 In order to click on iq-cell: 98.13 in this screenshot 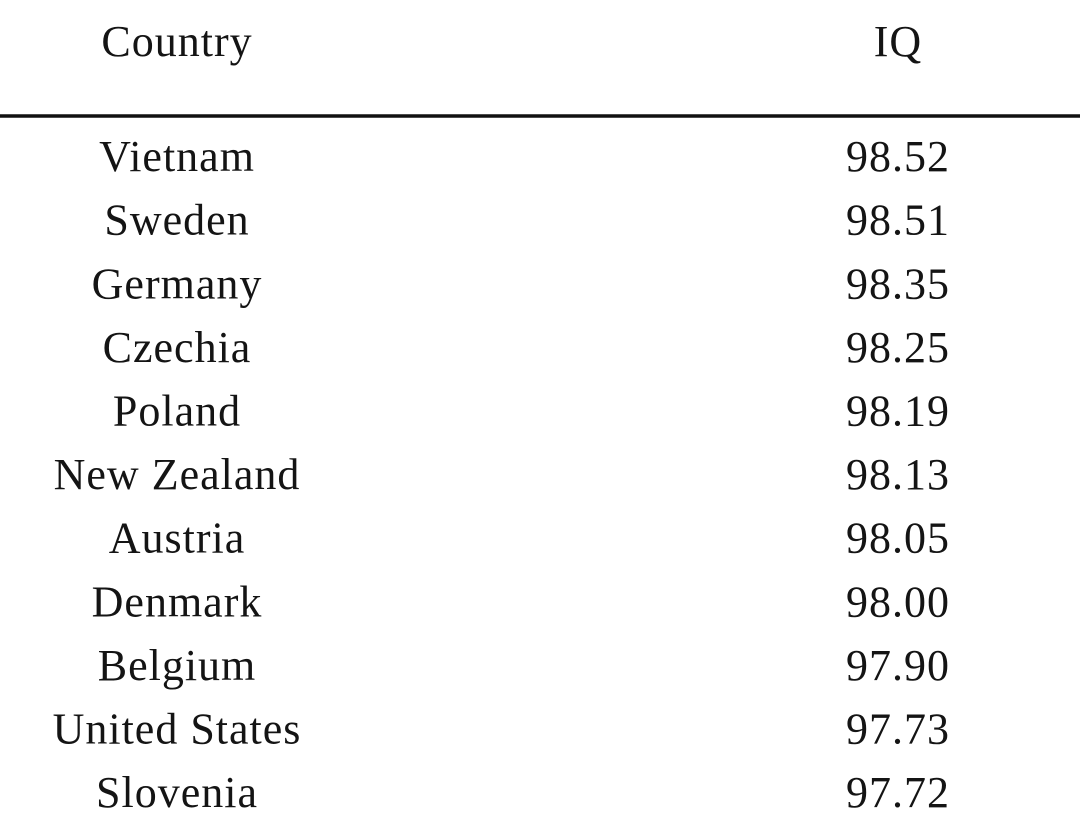, I will do `click(898, 474)`.